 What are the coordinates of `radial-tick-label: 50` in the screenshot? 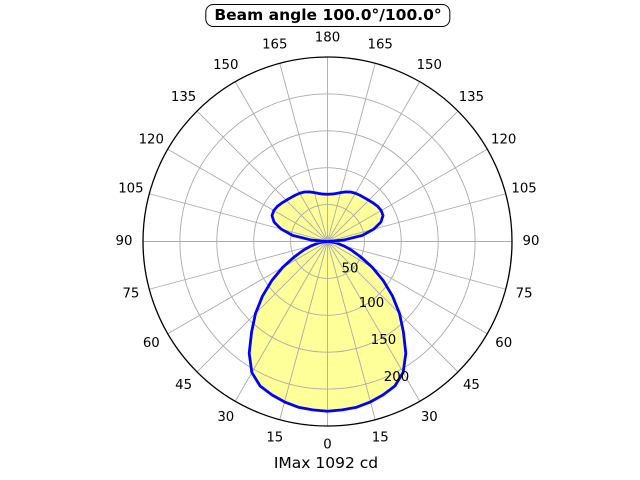 It's located at (350, 269).